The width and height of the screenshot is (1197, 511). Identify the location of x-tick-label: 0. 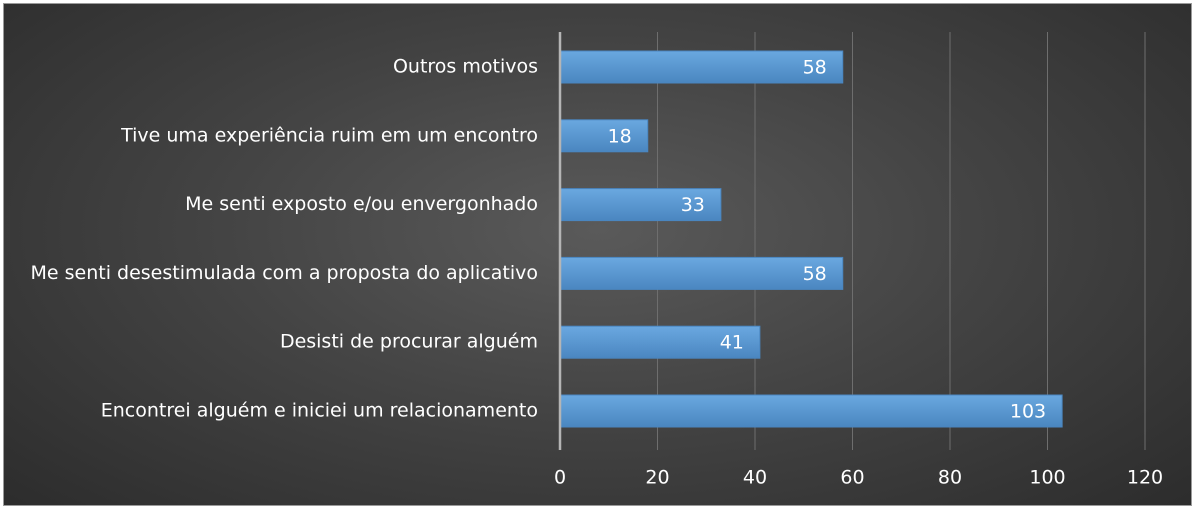
(560, 478).